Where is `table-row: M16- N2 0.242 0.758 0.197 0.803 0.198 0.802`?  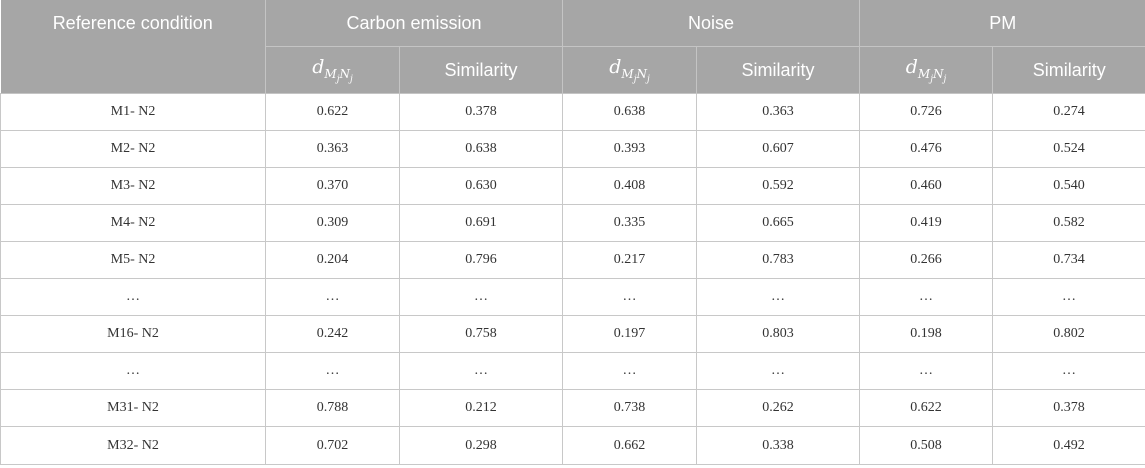
table-row: M16- N2 0.242 0.758 0.197 0.803 0.198 0.802 is located at coordinates (572, 334).